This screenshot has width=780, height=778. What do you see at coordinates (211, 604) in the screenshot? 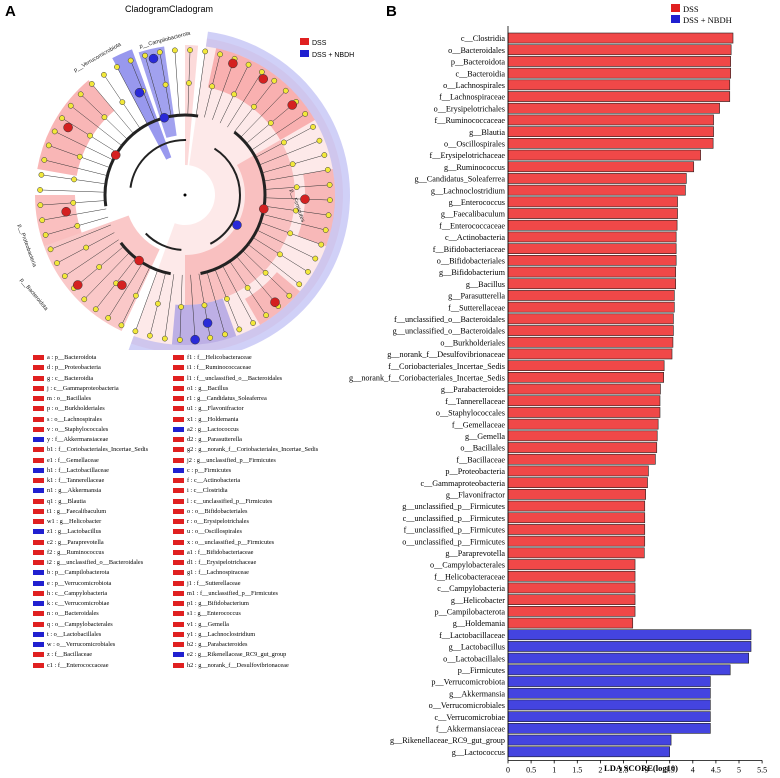
I see `cladogram-legend-entry: p1 : g__Bifidobacterium` at bounding box center [211, 604].